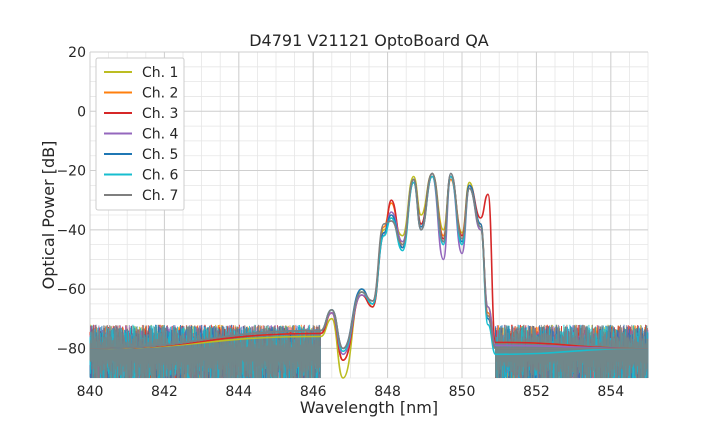 This screenshot has width=720, height=432. Describe the element at coordinates (71, 349) in the screenshot. I see `y-tick-label: −80` at that location.